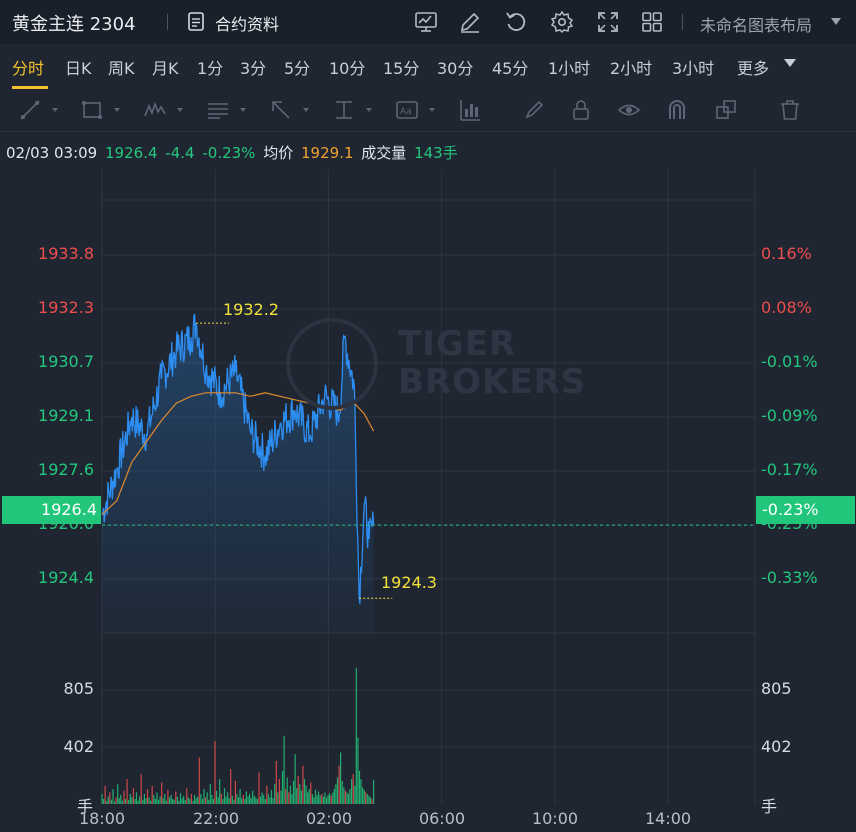 The image size is (856, 832). What do you see at coordinates (726, 110) in the screenshot?
I see `clone-icon` at bounding box center [726, 110].